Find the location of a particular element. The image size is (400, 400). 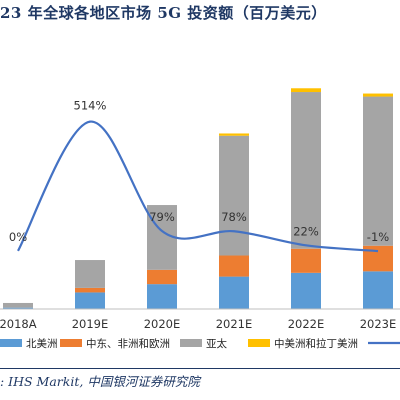

legend-item-3: 中美洲和拉丁美洲 is located at coordinates (303, 343).